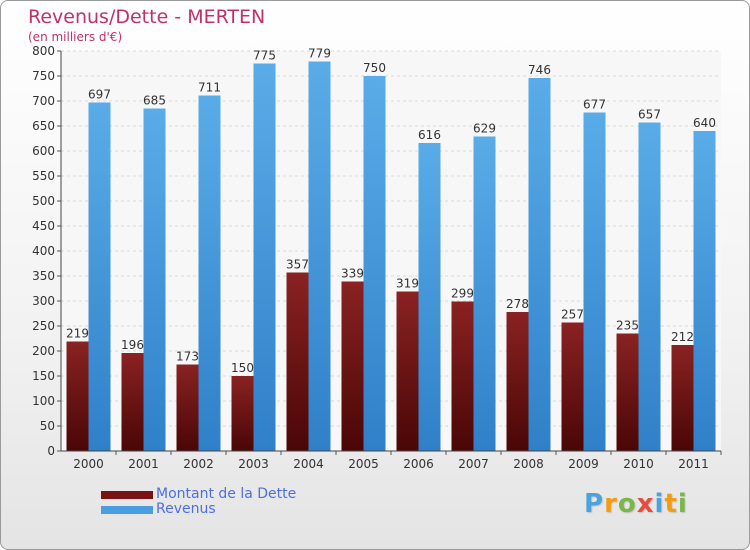  What do you see at coordinates (611, 504) in the screenshot?
I see `logo-letter: r` at bounding box center [611, 504].